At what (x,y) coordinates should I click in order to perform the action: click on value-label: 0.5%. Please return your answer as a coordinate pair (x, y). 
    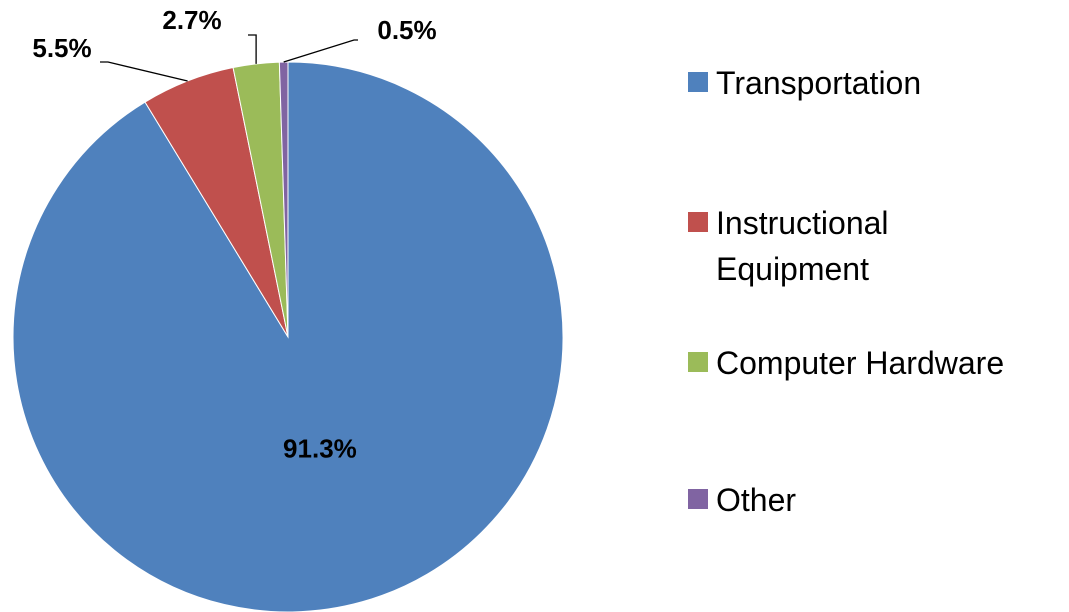
    Looking at the image, I should click on (406, 30).